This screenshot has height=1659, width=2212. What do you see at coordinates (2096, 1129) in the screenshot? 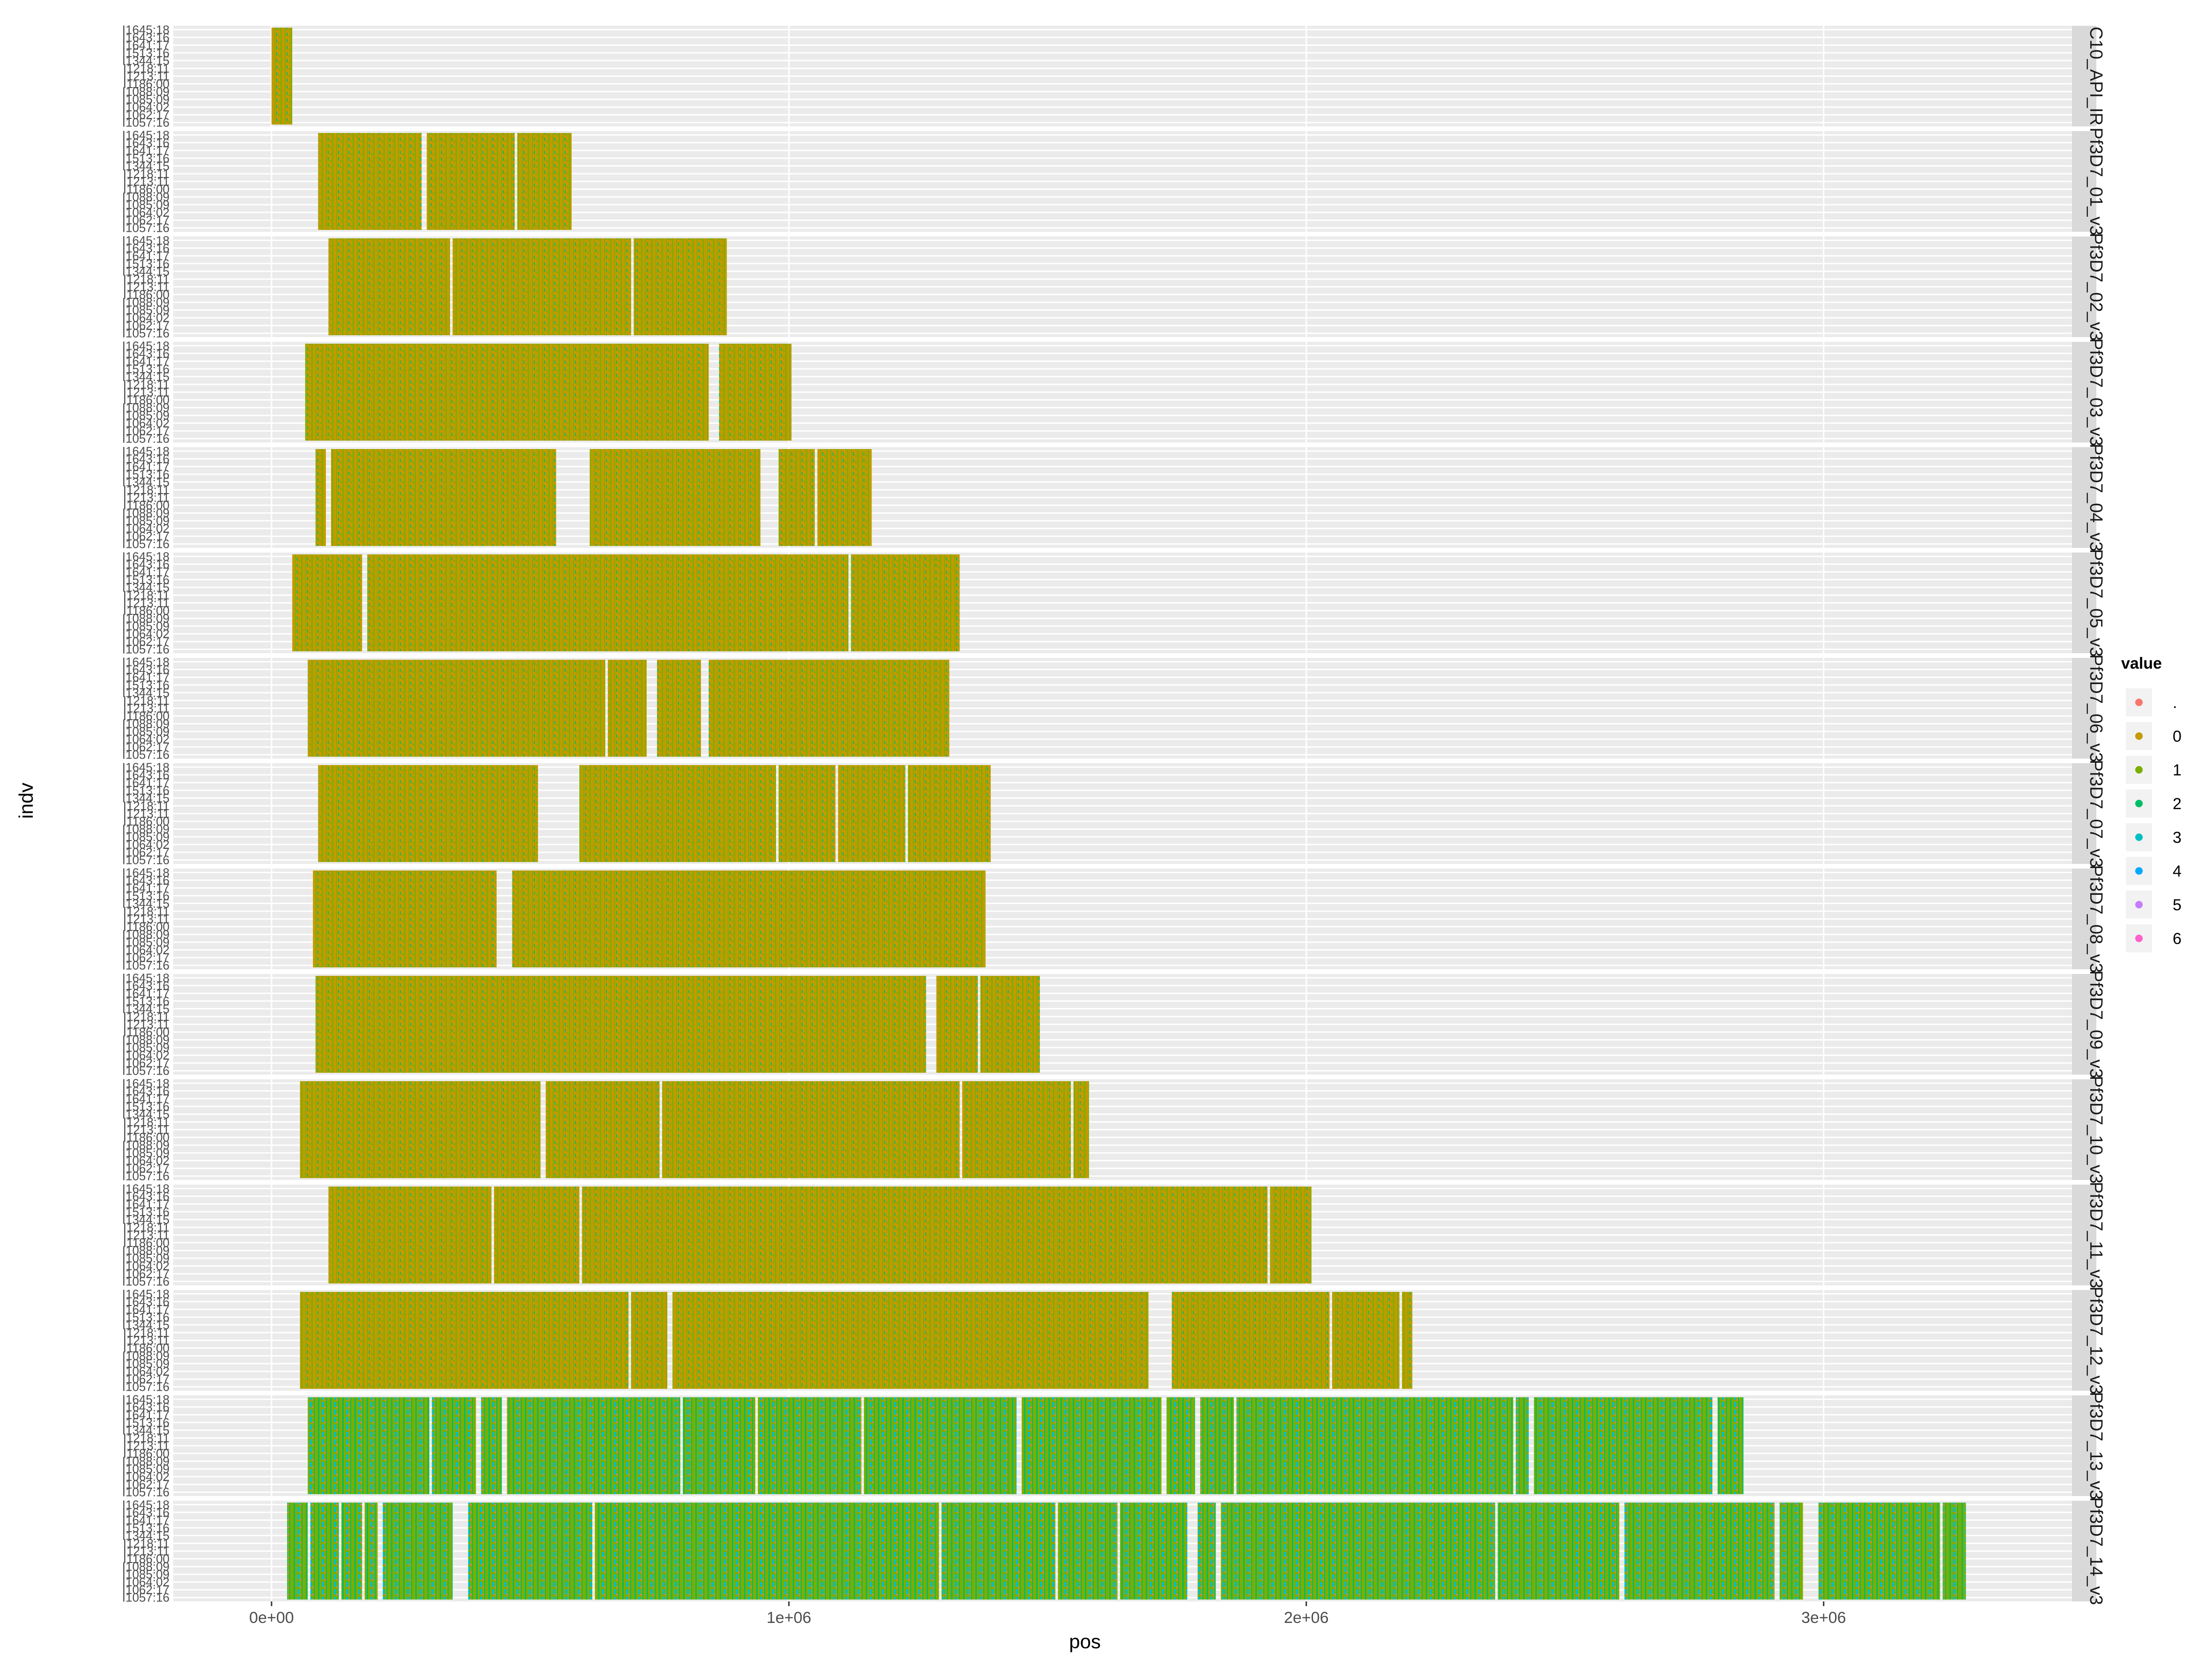
I see `strip-label: Pf3D7_10_v3` at bounding box center [2096, 1129].